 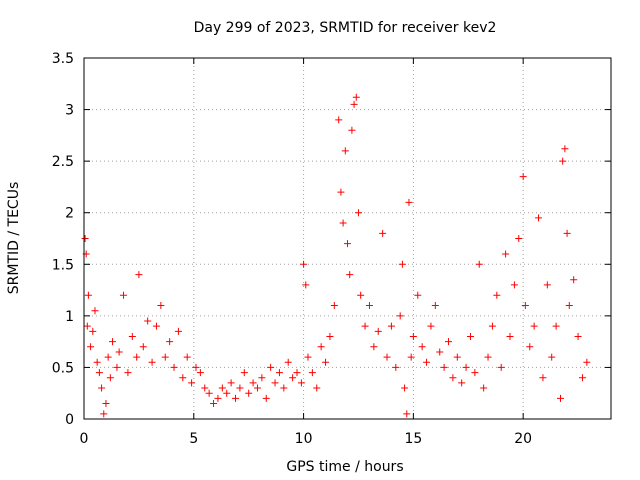 What do you see at coordinates (14, 238) in the screenshot?
I see `y-axis-label: SRMTID / TECUs` at bounding box center [14, 238].